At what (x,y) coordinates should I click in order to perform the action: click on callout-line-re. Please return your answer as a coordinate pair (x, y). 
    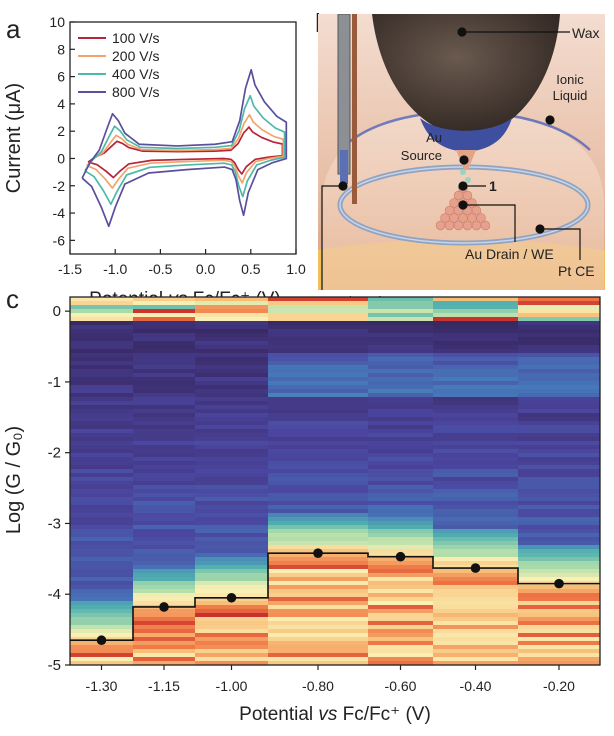
    Looking at the image, I should click on (332, 237).